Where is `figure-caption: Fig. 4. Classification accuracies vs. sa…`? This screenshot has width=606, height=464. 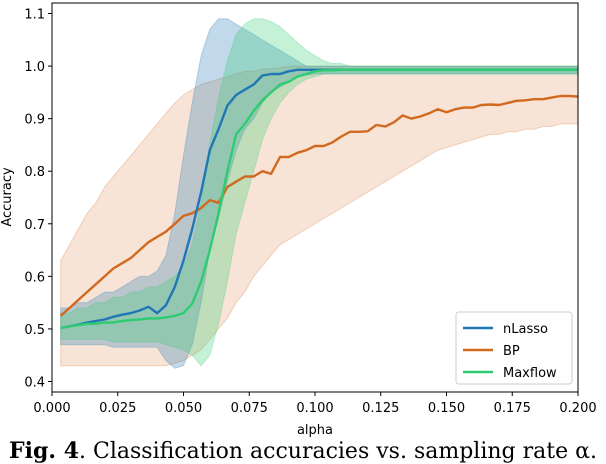
figure-caption: Fig. 4. Classification accuracies vs. sa… is located at coordinates (303, 451).